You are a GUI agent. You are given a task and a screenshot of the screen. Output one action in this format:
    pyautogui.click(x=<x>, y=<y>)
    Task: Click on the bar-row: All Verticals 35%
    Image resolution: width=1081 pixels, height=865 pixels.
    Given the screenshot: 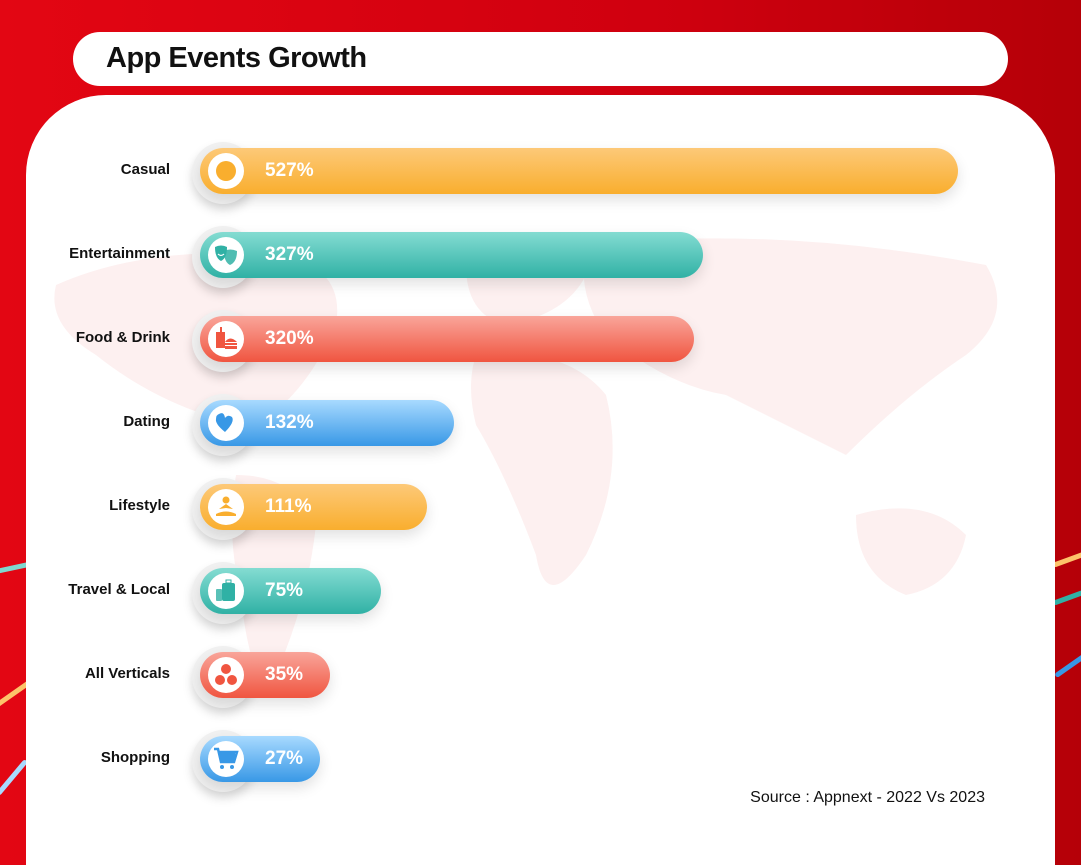 What is the action you would take?
    pyautogui.click(x=540, y=677)
    